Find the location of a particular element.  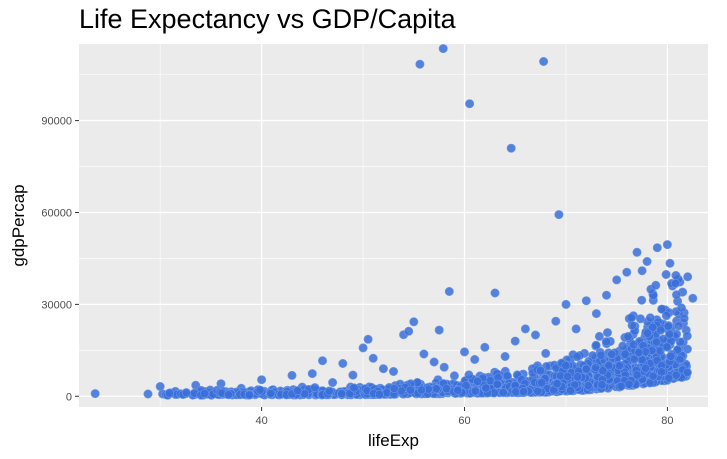

x-tick-label: 40 is located at coordinates (261, 421).